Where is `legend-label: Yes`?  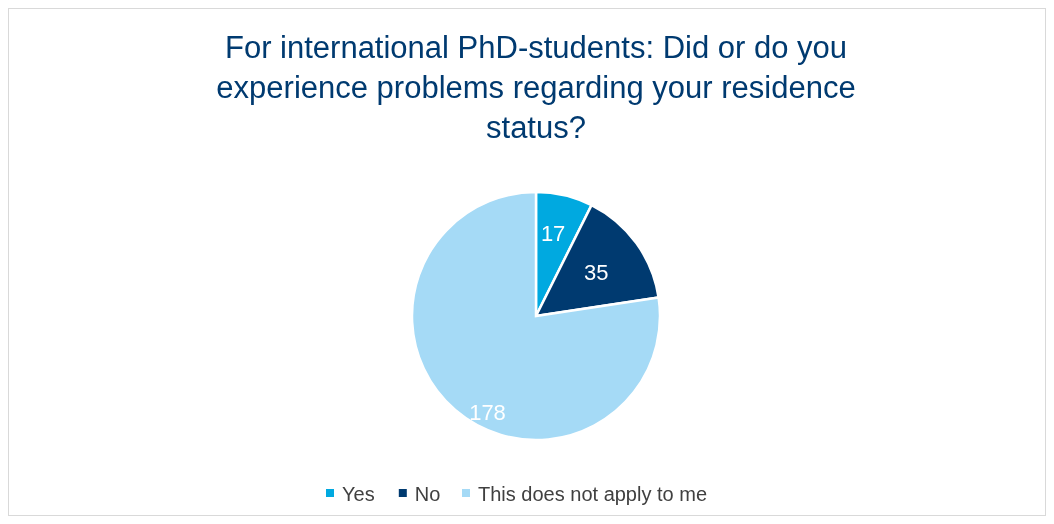 legend-label: Yes is located at coordinates (358, 494).